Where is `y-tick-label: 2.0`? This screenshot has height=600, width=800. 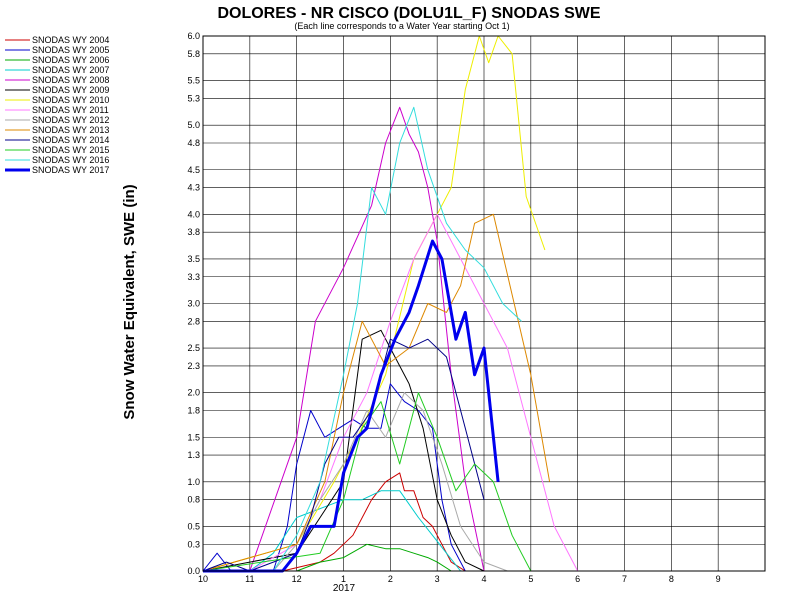 y-tick-label: 2.0 is located at coordinates (193, 393).